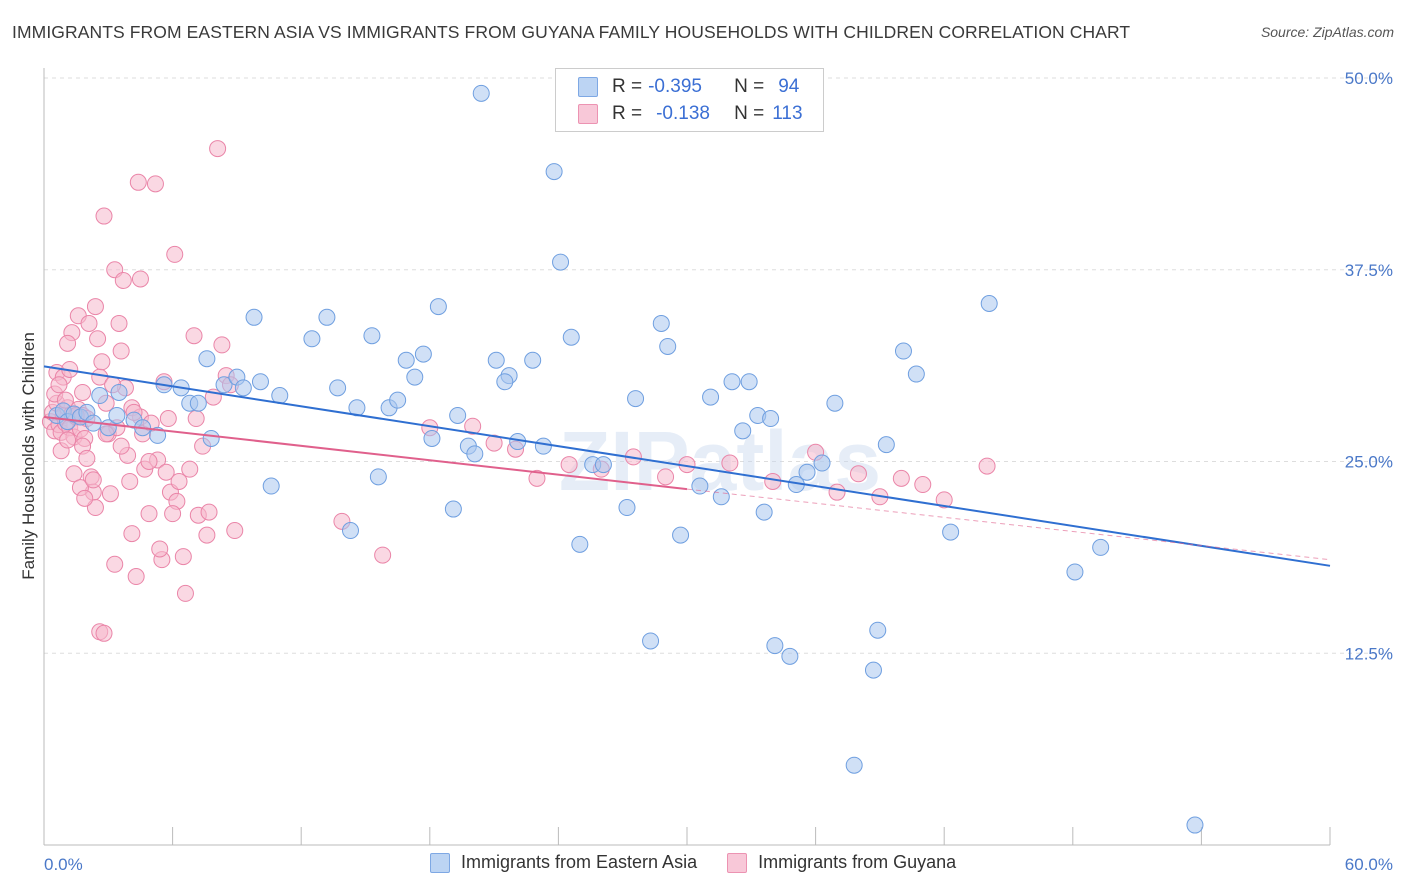 The image size is (1406, 892). What do you see at coordinates (28, 456) in the screenshot?
I see `y-axis-label: Family Households with Children` at bounding box center [28, 456].